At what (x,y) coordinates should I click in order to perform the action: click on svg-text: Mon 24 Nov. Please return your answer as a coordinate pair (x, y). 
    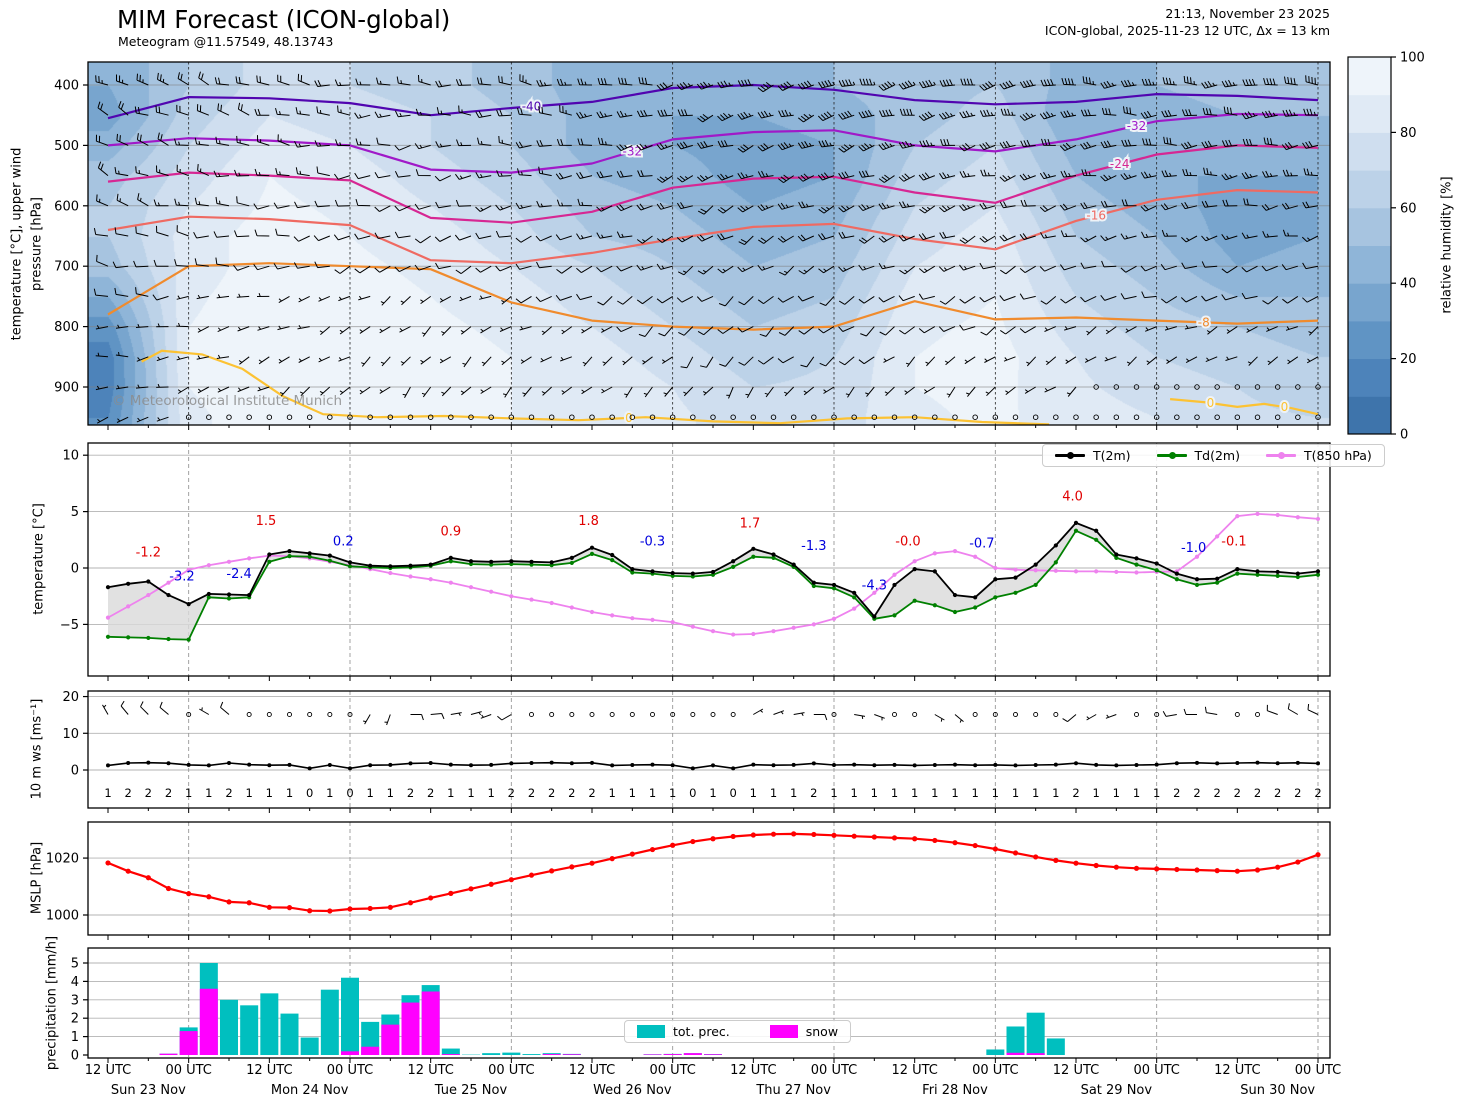
    Looking at the image, I should click on (310, 1090).